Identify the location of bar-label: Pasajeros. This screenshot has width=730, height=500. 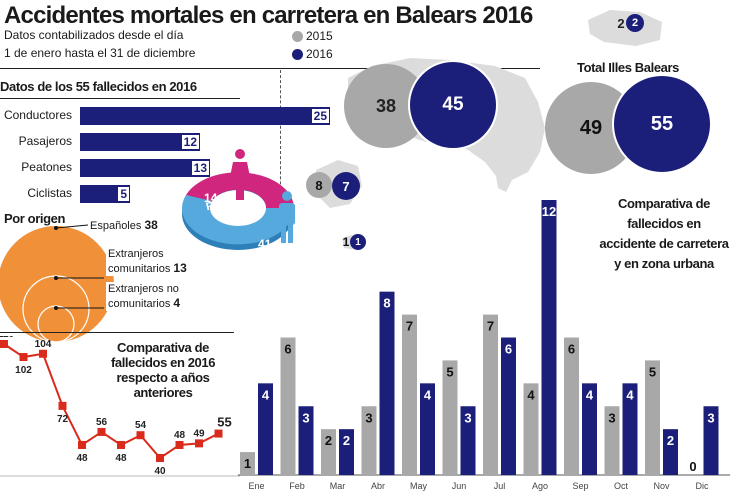
(45, 141).